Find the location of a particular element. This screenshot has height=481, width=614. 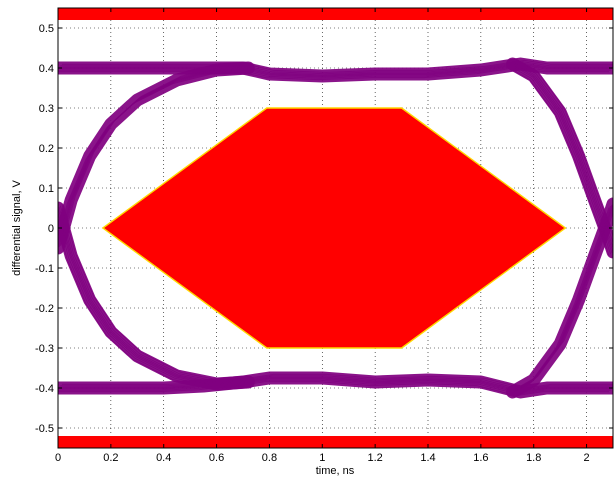

x-tick-label: 0 is located at coordinates (58, 458).